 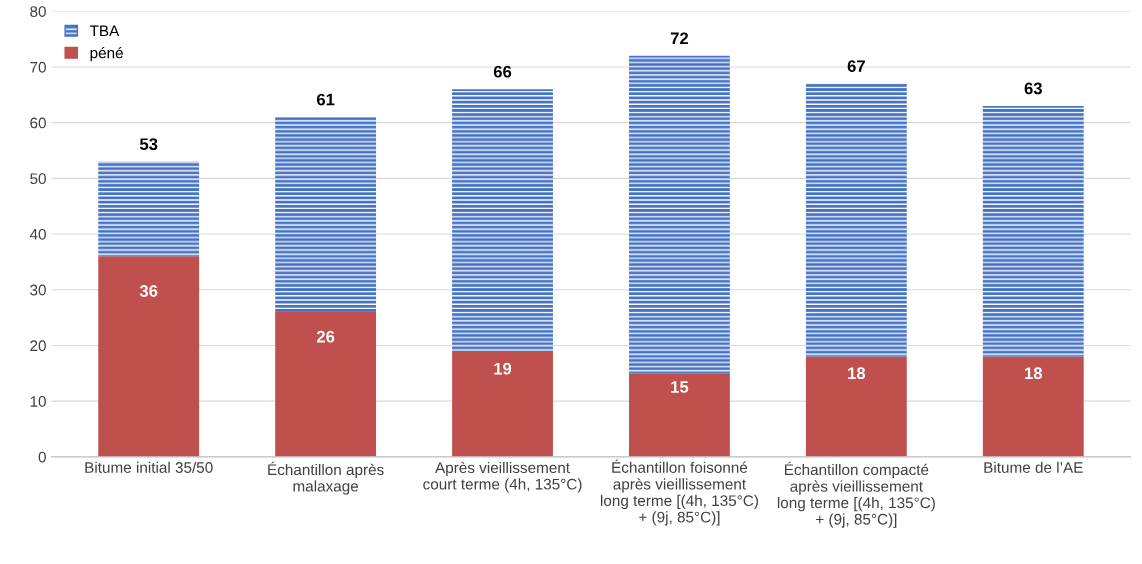 What do you see at coordinates (38, 123) in the screenshot?
I see `y-tick-label: 60` at bounding box center [38, 123].